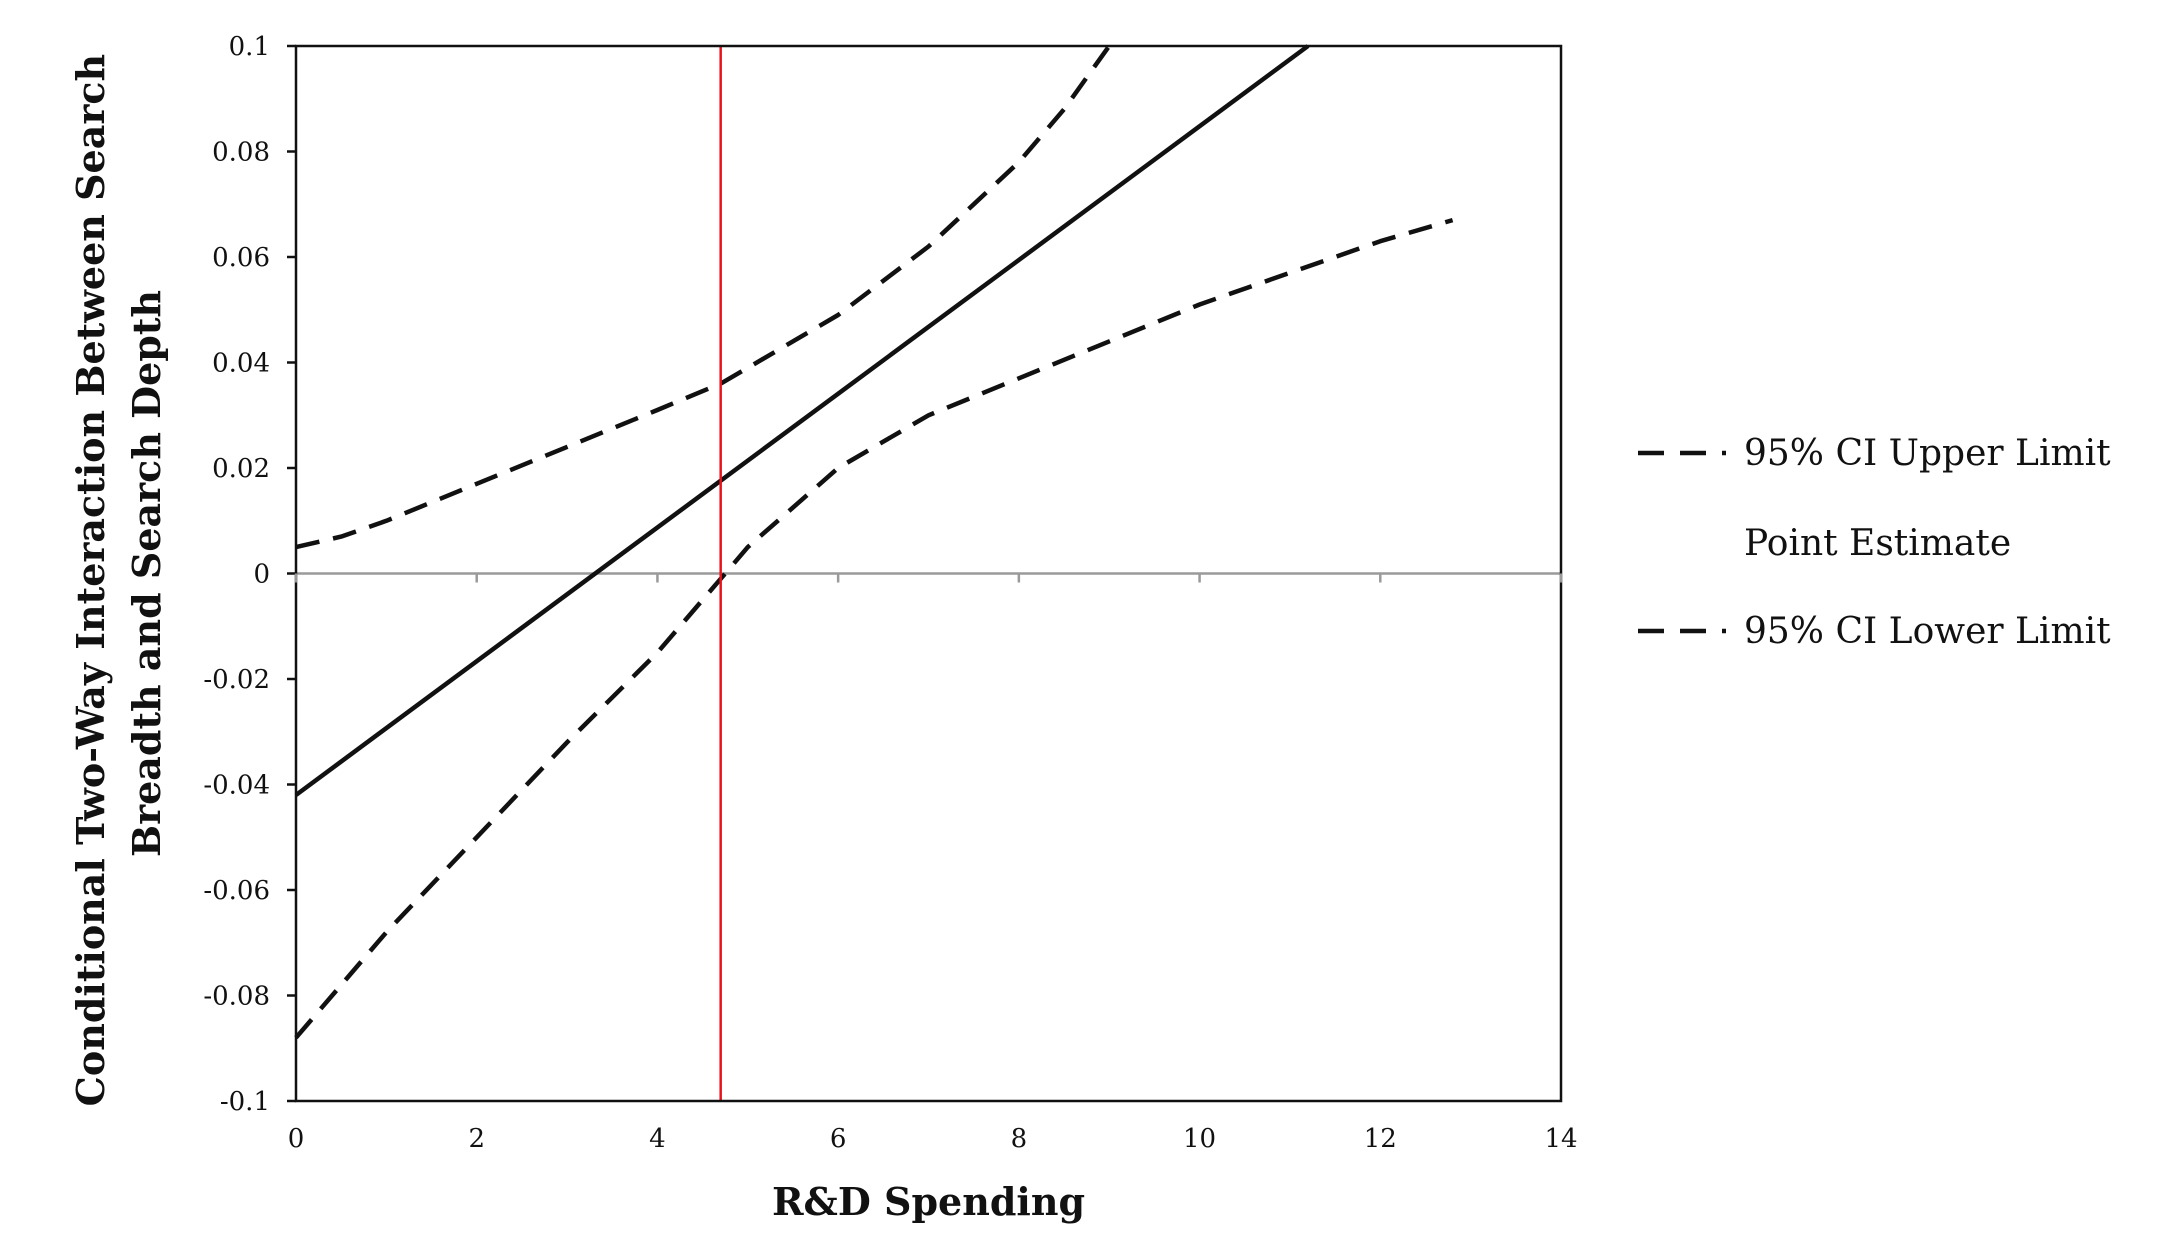  Describe the element at coordinates (657, 1139) in the screenshot. I see `x-tick-label: 4` at that location.